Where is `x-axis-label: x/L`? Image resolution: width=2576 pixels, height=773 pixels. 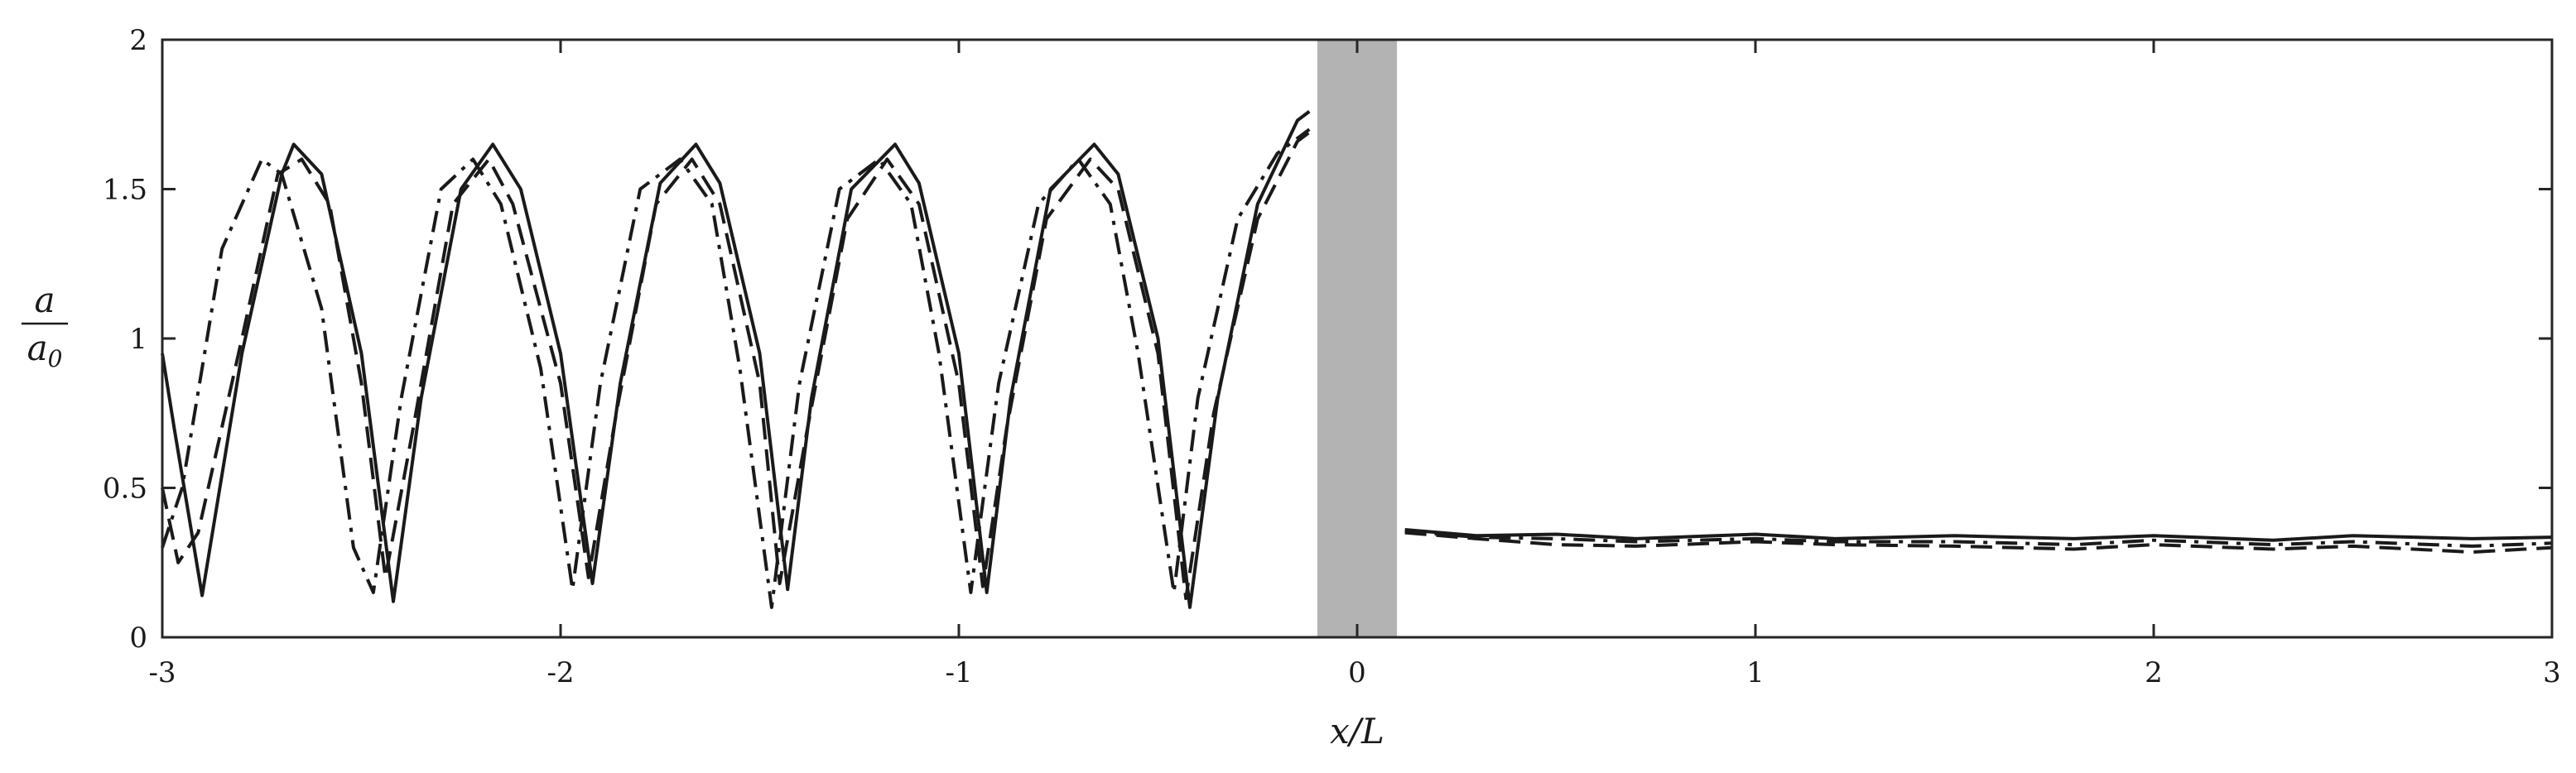 x-axis-label: x/L is located at coordinates (1357, 731).